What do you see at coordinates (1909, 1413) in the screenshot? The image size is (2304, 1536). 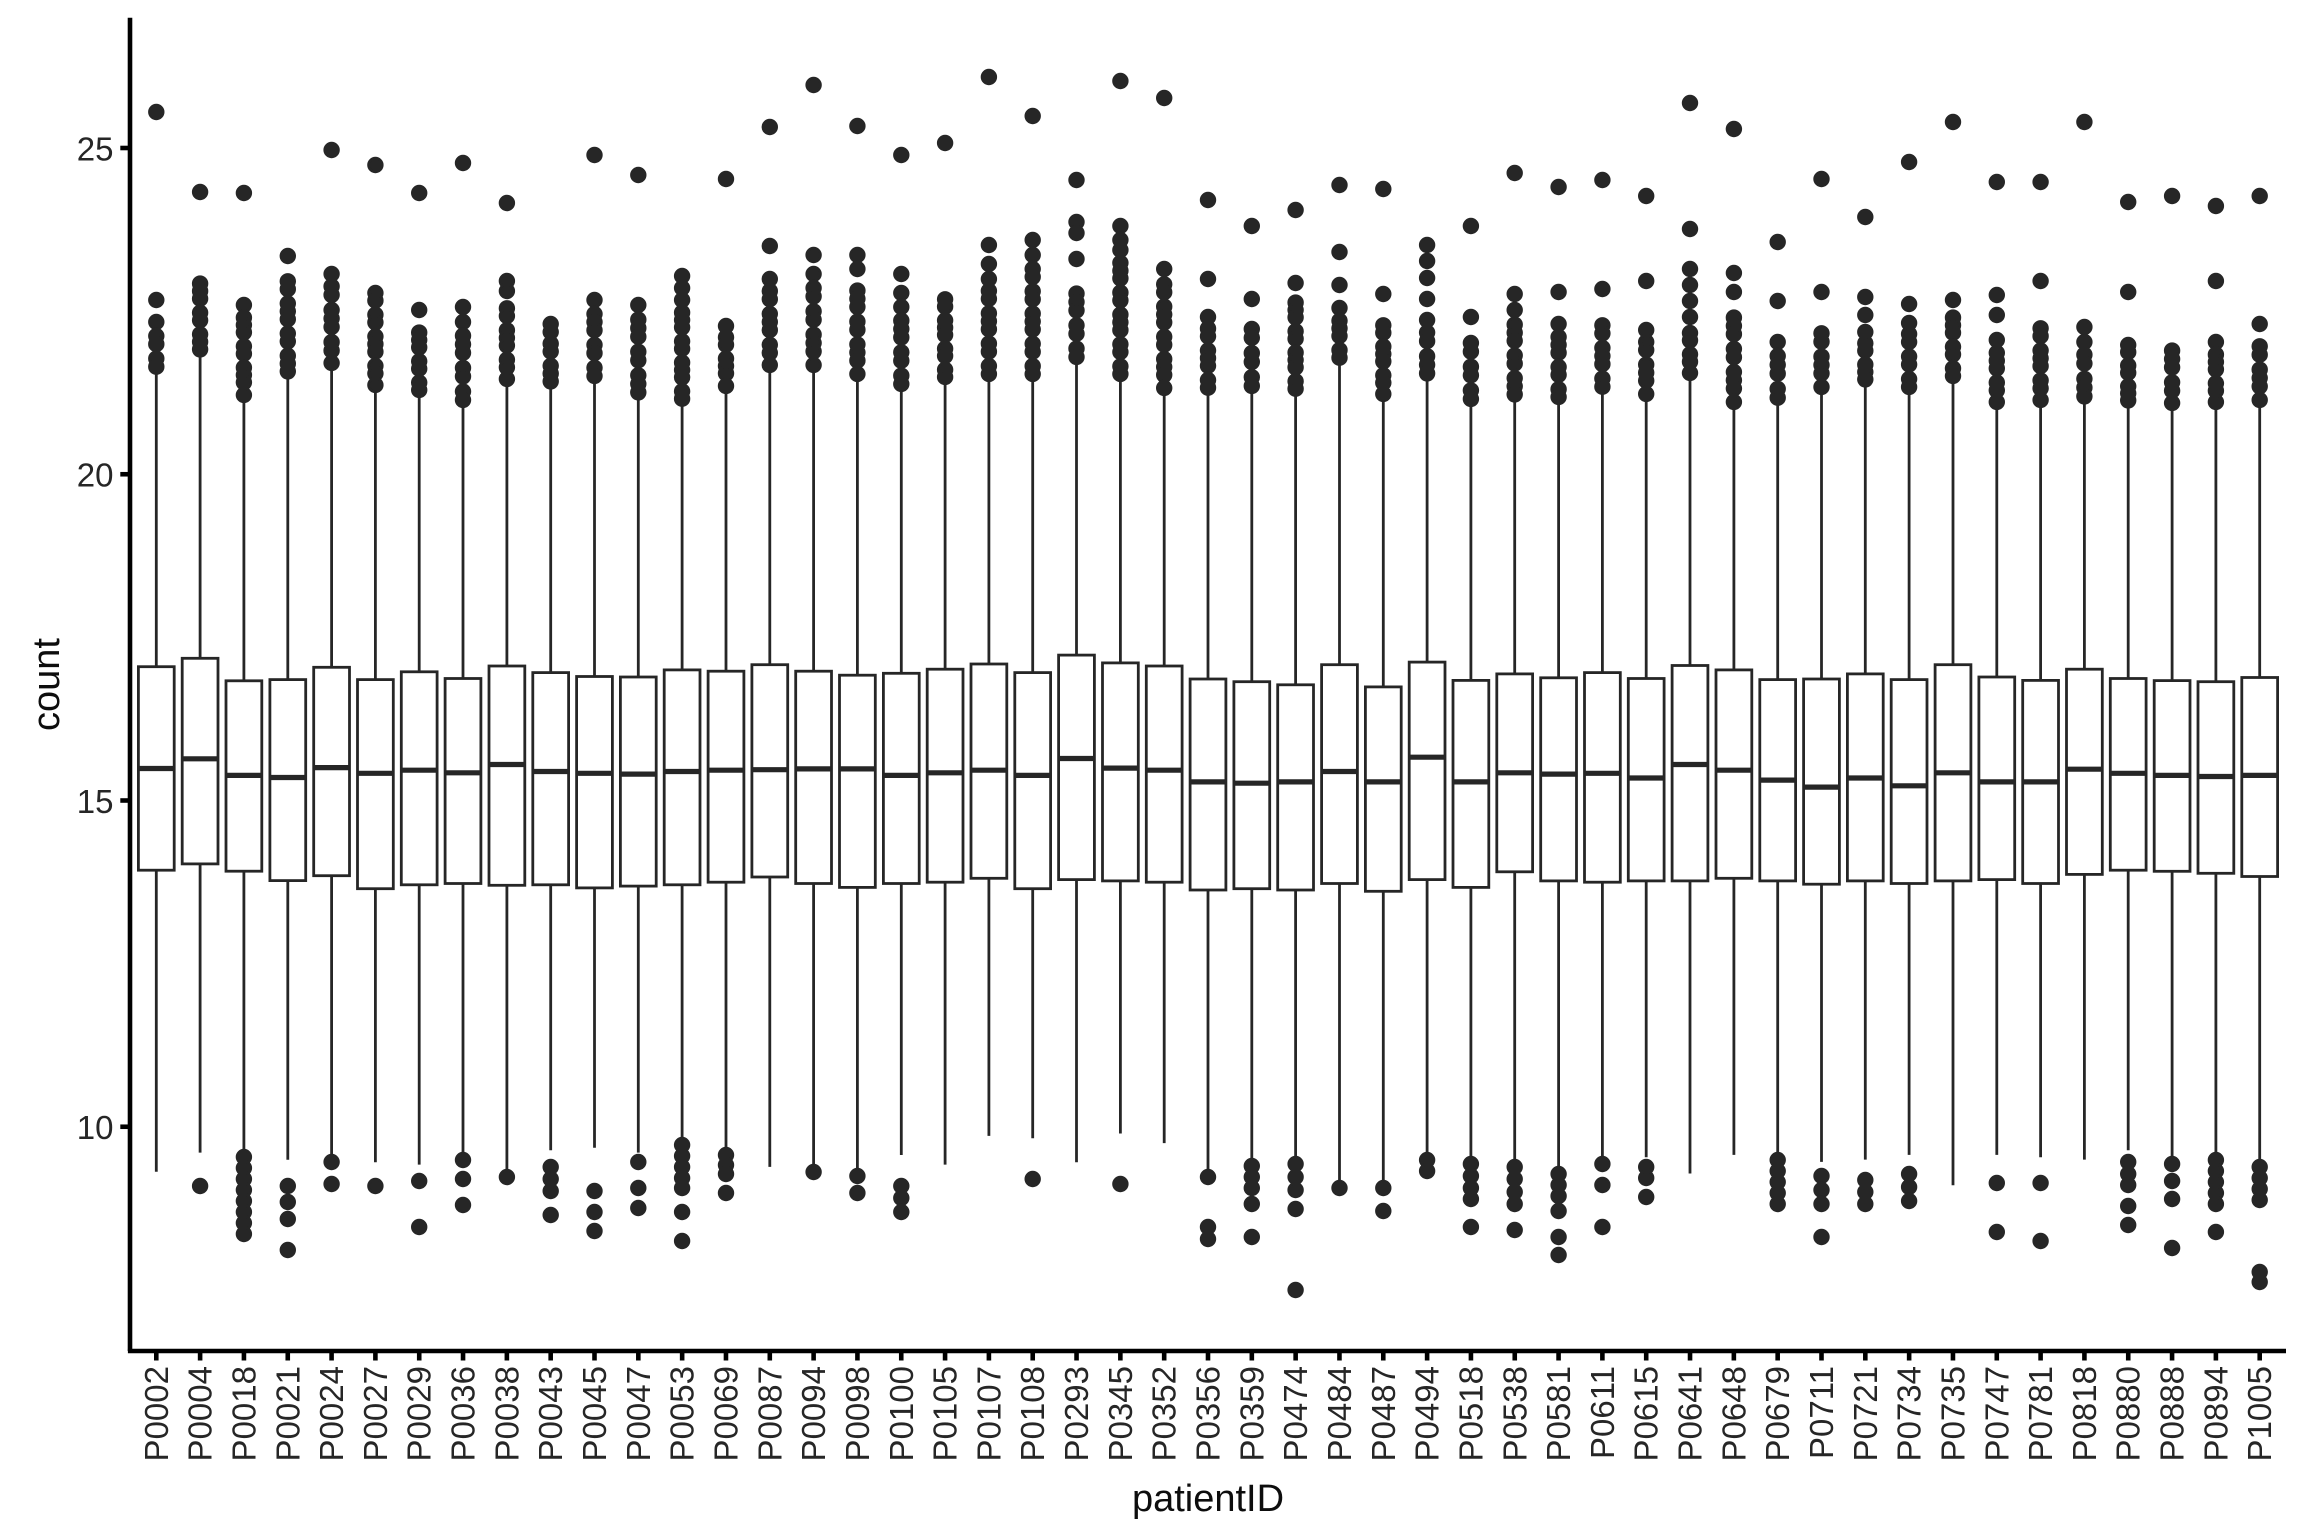 I see `svg-text: P0734` at bounding box center [1909, 1413].